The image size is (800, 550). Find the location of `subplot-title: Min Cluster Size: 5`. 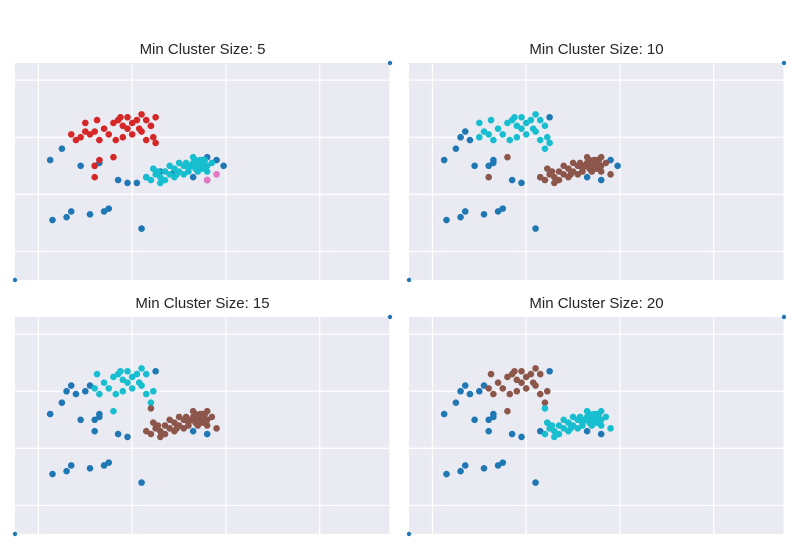

subplot-title: Min Cluster Size: 5 is located at coordinates (203, 49).